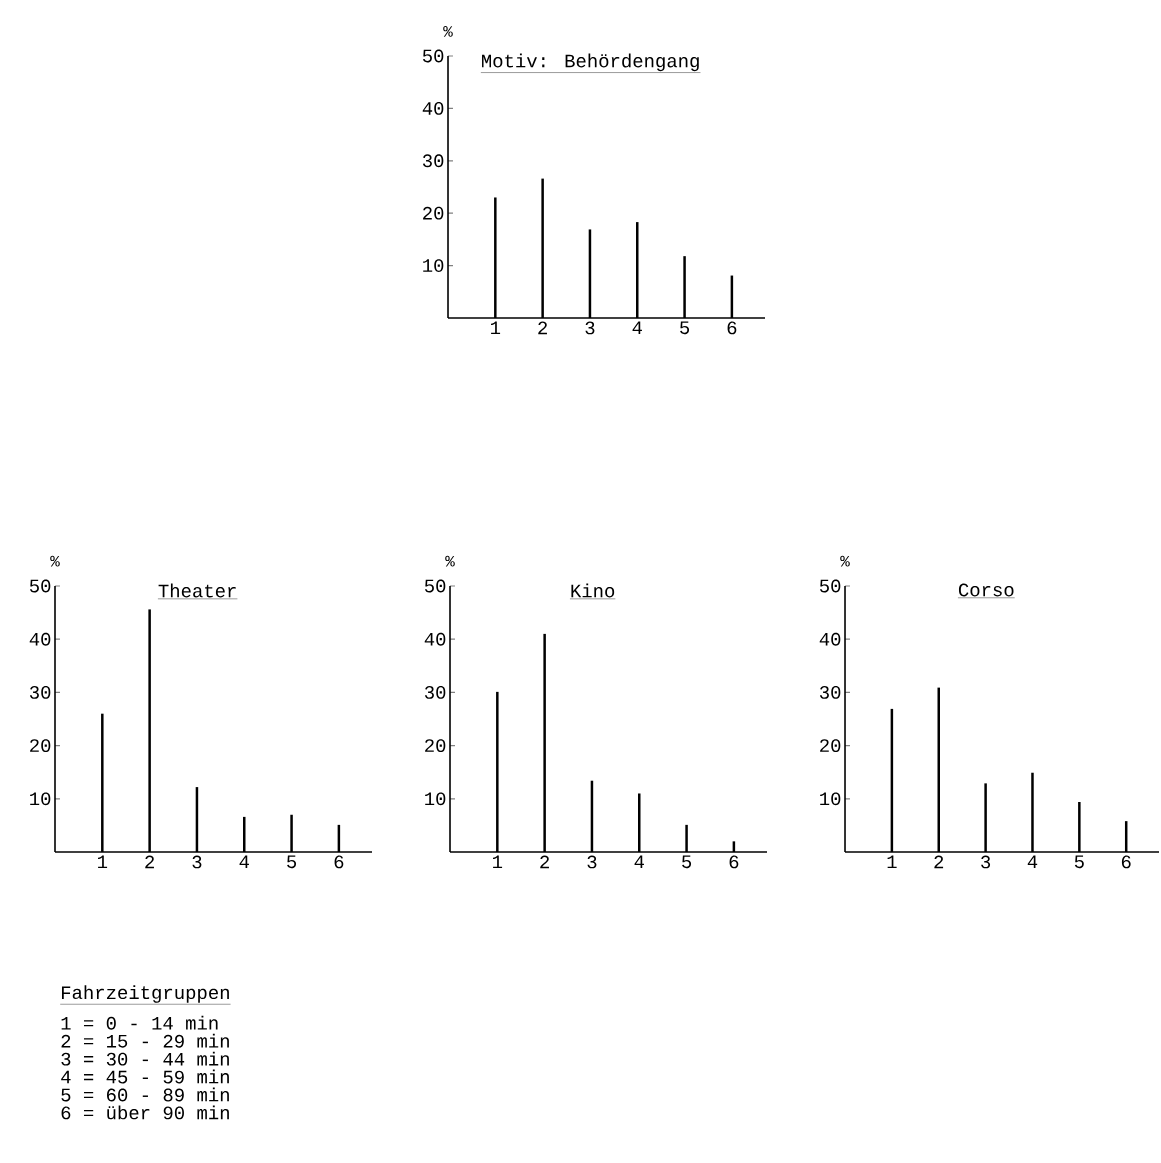  I want to click on text: 1 = 0 - 14 min, so click(139, 1022).